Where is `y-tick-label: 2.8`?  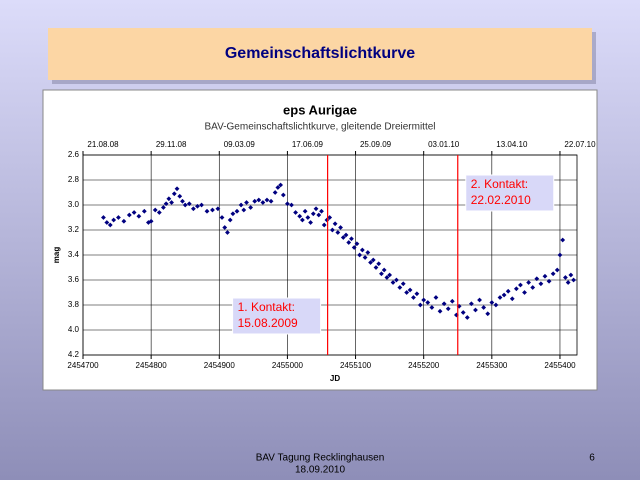 y-tick-label: 2.8 is located at coordinates (74, 179).